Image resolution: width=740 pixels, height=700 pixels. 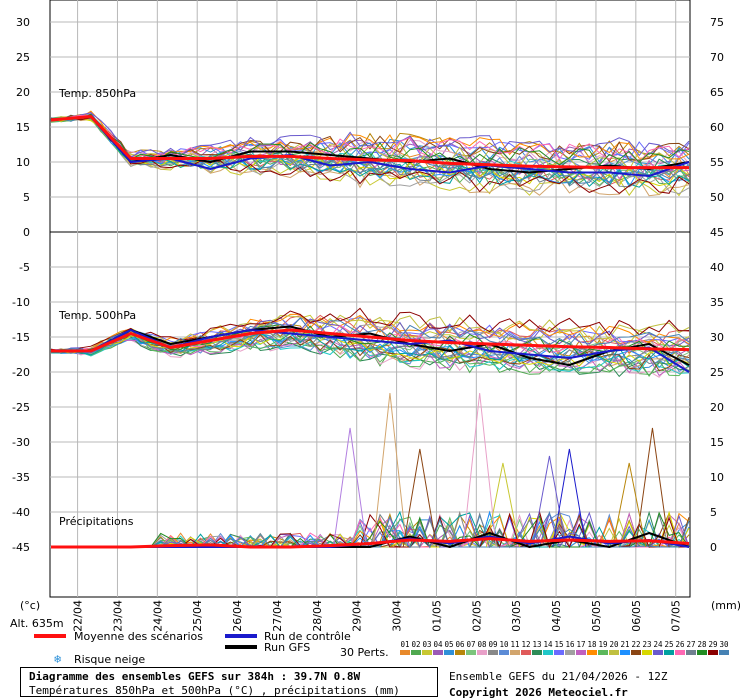 I want to click on left-tick-label: -35, so click(x=21, y=477).